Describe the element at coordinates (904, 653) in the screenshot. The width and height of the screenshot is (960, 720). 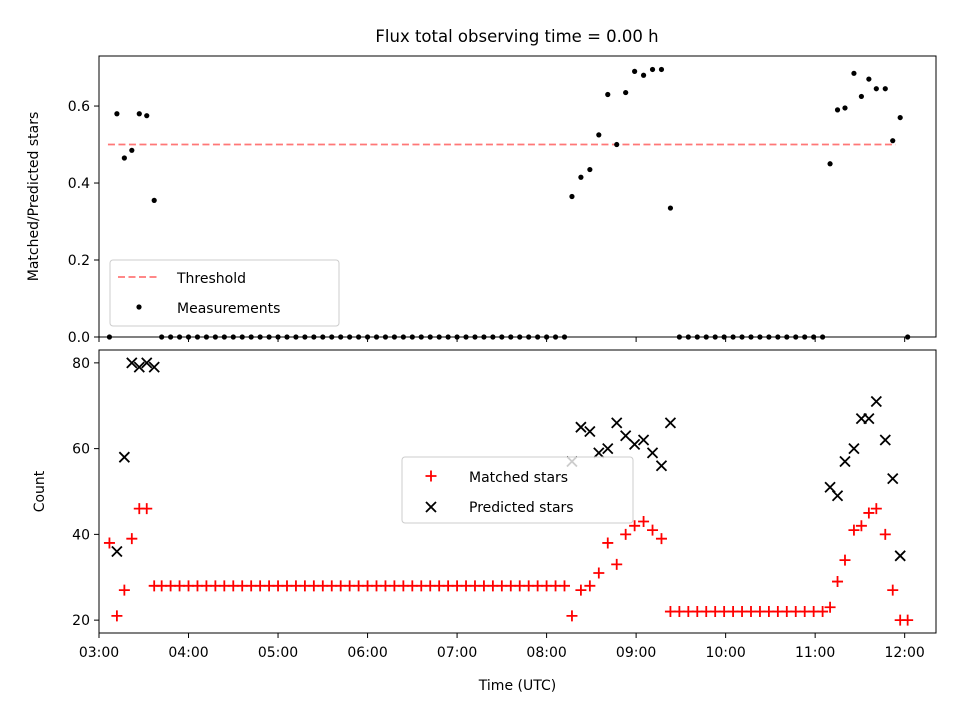
I see `x-tick-label: 12:00` at that location.